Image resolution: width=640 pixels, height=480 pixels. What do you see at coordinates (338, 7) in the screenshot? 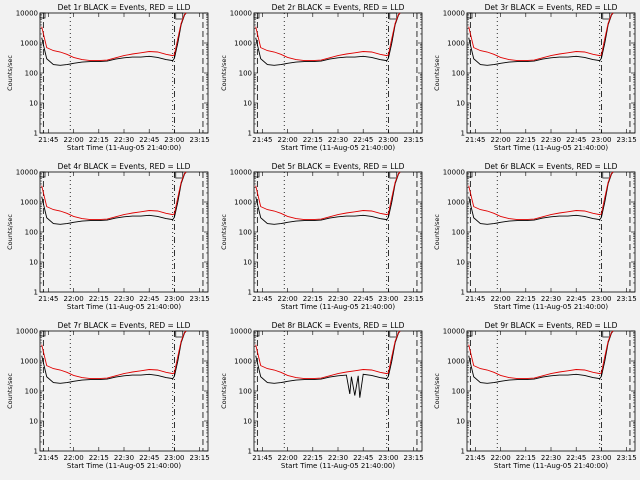
I see `chart-title: Det 2r BLACK = Events, RED = LLD` at bounding box center [338, 7].